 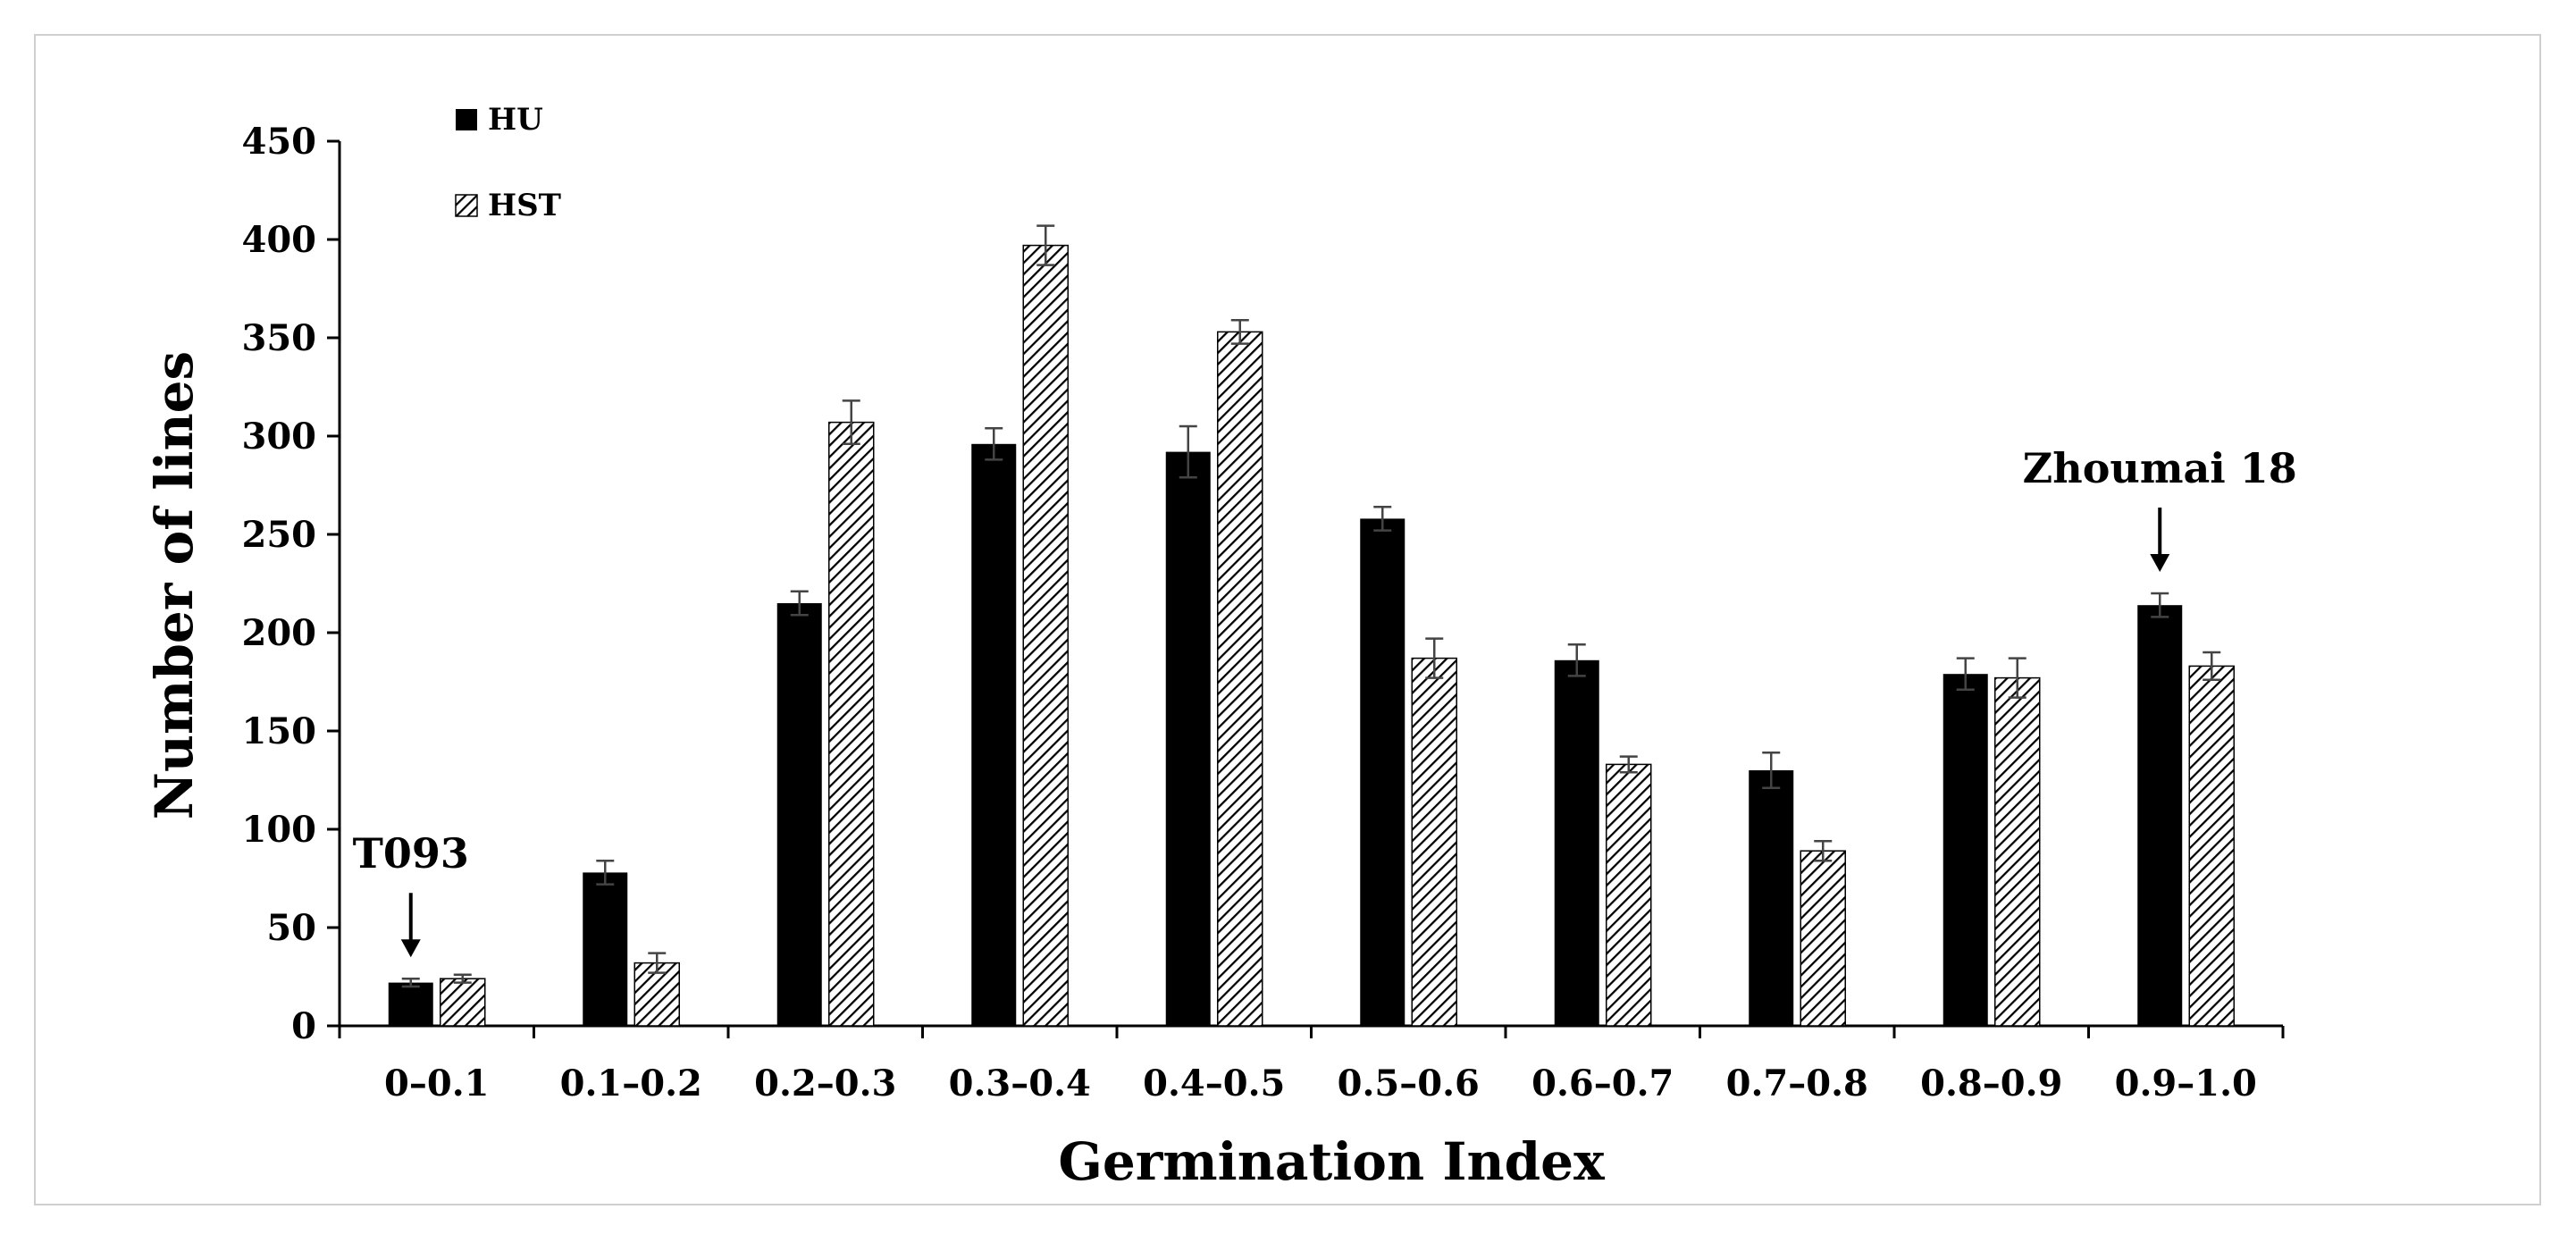 I want to click on annotation-label: T093, so click(x=411, y=853).